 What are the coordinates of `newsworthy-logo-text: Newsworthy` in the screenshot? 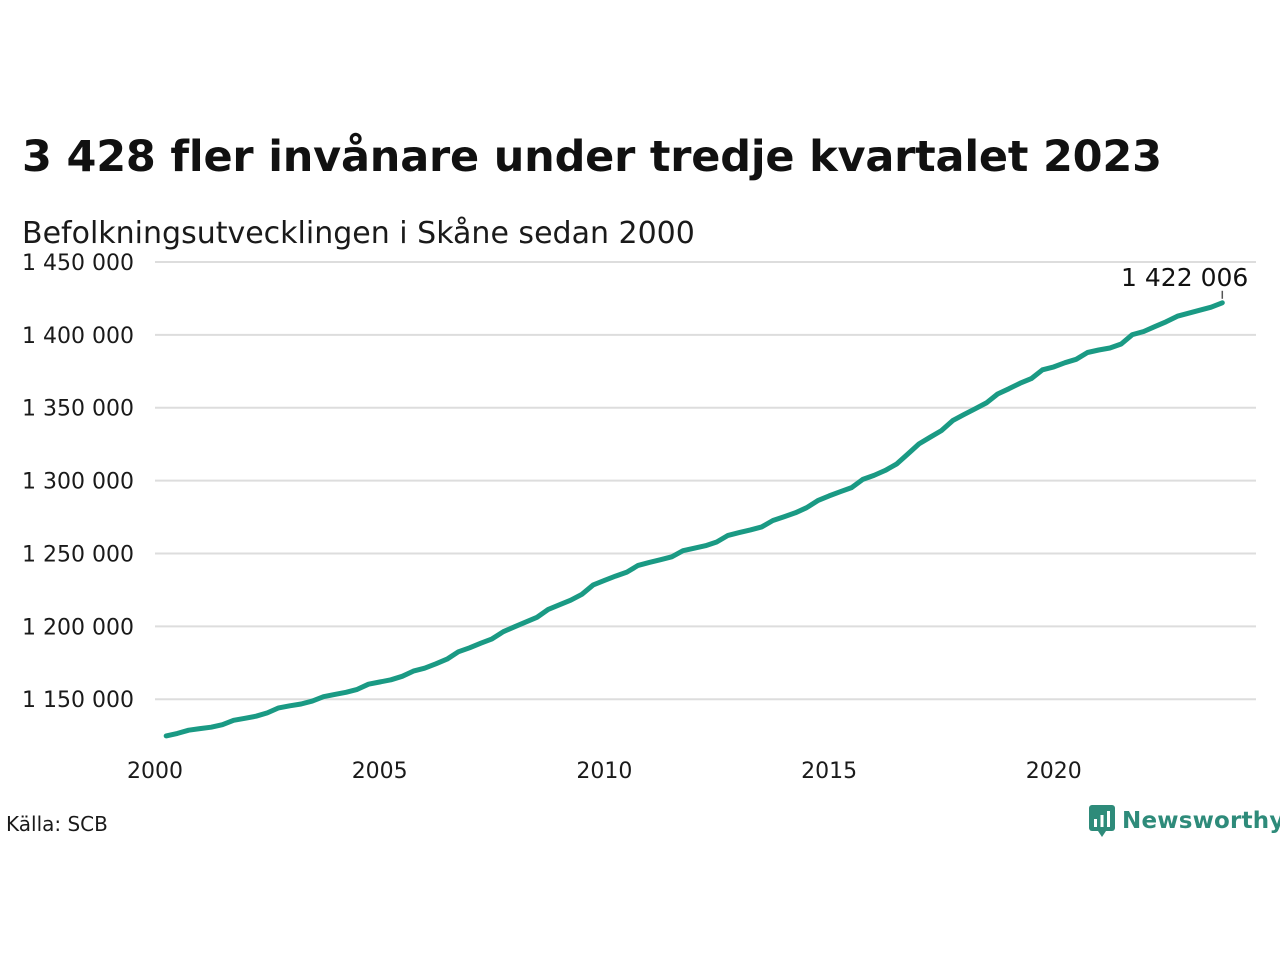 It's located at (1201, 821).